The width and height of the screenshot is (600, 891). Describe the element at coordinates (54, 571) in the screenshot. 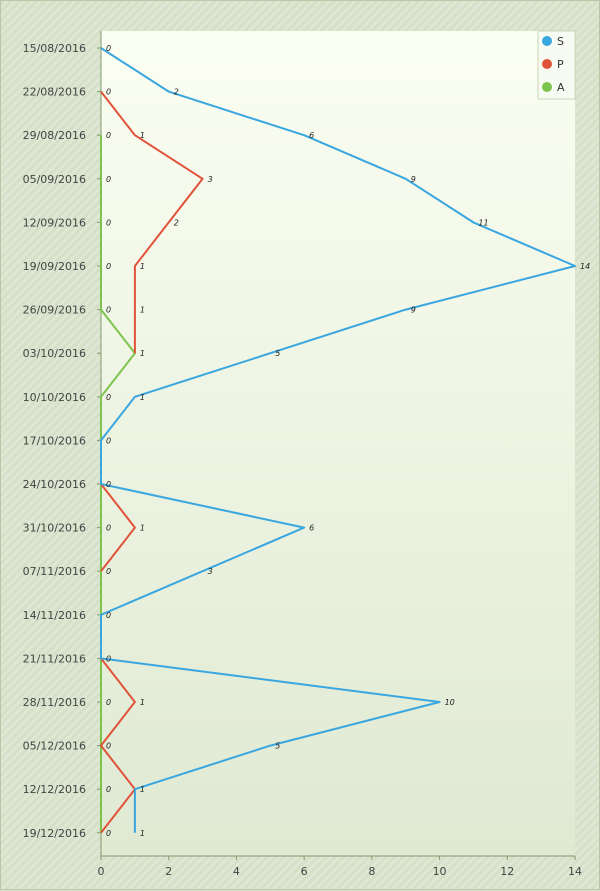

I see `y-tick-label: 07/11/2016` at that location.